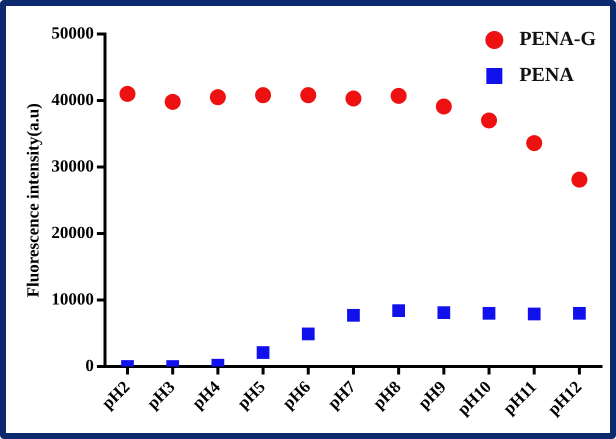  What do you see at coordinates (72, 232) in the screenshot?
I see `y-tick-label: 20000` at bounding box center [72, 232].